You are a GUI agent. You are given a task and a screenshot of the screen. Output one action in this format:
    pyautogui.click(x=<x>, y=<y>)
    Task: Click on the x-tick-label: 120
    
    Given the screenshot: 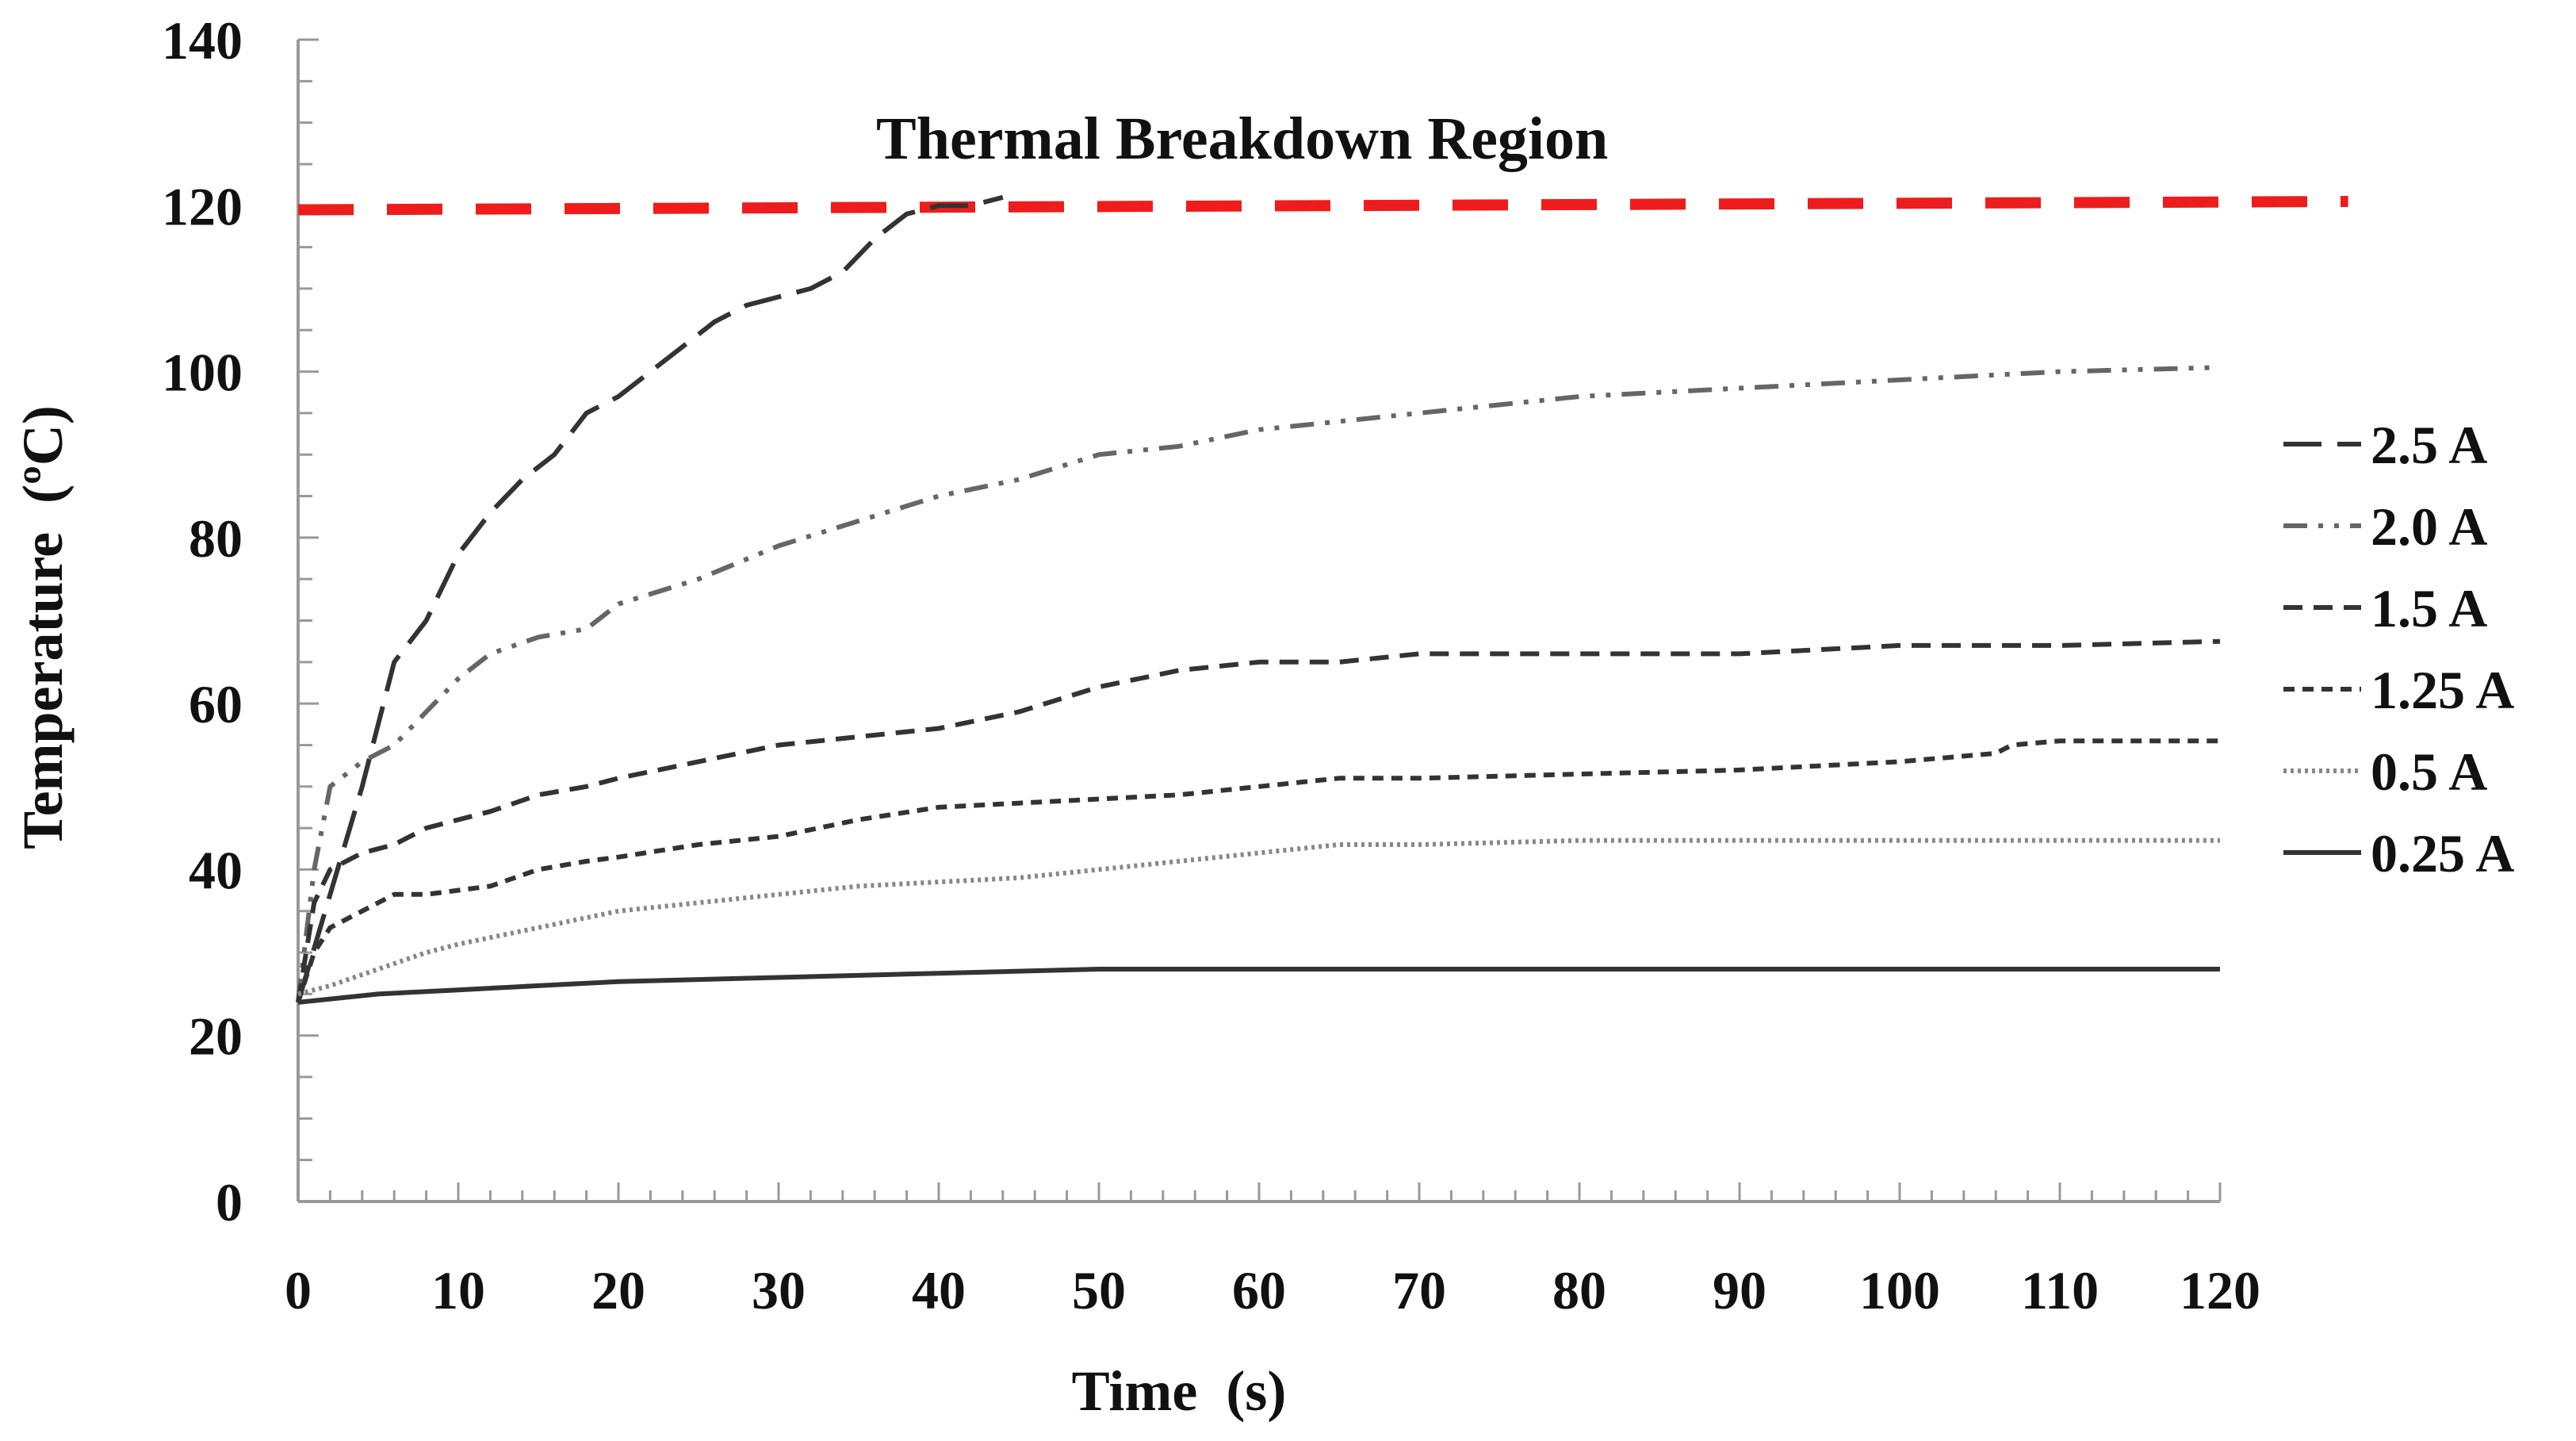 What is the action you would take?
    pyautogui.click(x=2220, y=1290)
    